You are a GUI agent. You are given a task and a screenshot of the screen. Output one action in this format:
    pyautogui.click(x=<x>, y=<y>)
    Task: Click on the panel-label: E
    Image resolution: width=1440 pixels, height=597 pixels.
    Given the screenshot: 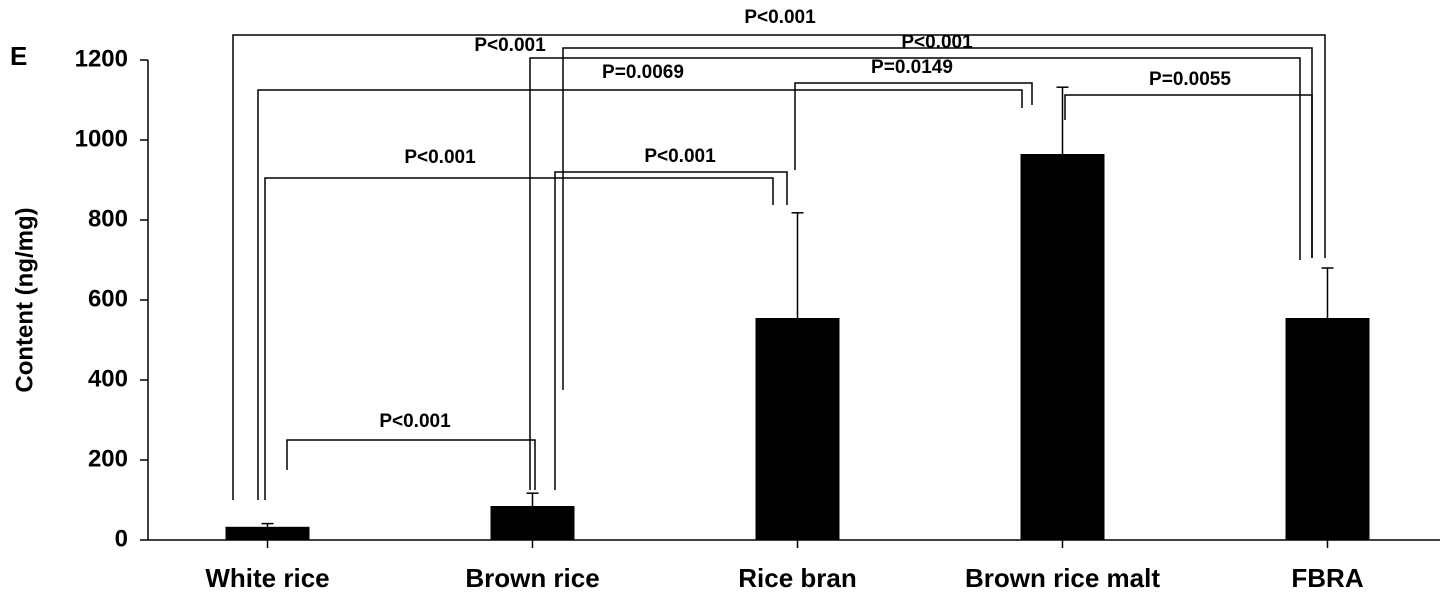 What is the action you would take?
    pyautogui.click(x=18, y=56)
    